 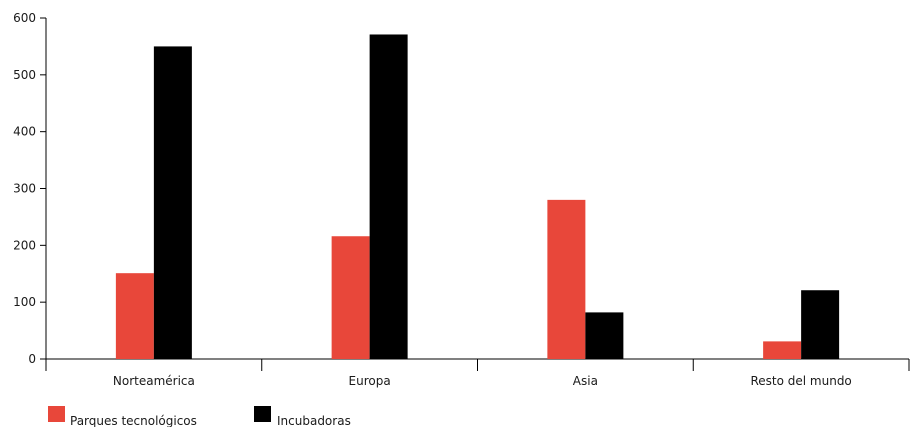 What do you see at coordinates (199, 417) in the screenshot?
I see `legend: Parques tecnológicos Incubadoras` at bounding box center [199, 417].